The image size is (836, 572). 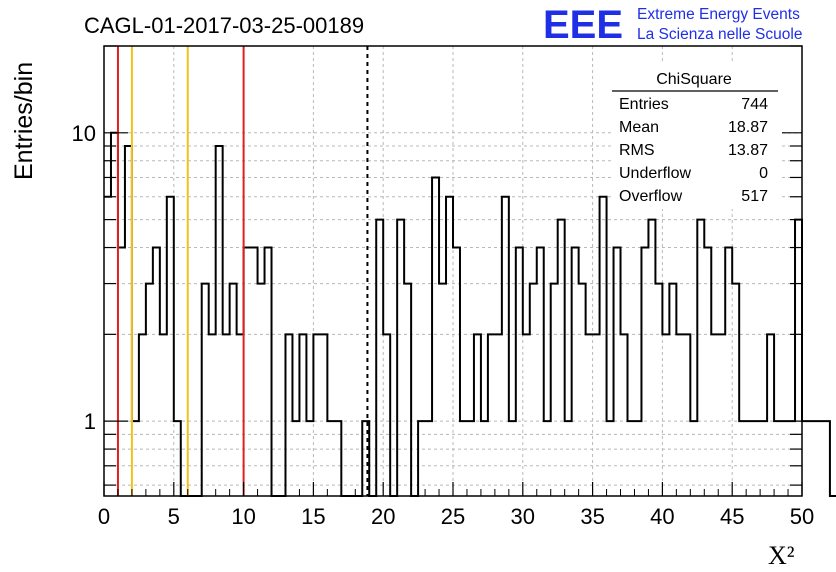 I want to click on x-tick-label: 5, so click(x=174, y=516).